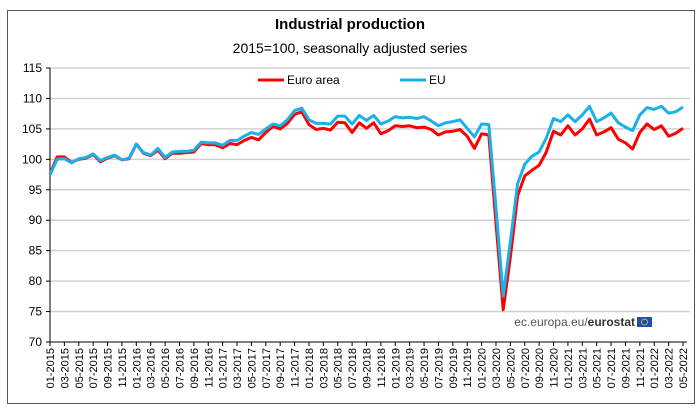 This screenshot has height=412, width=700. What do you see at coordinates (396, 368) in the screenshot?
I see `x-tick-label: 01-2019` at bounding box center [396, 368].